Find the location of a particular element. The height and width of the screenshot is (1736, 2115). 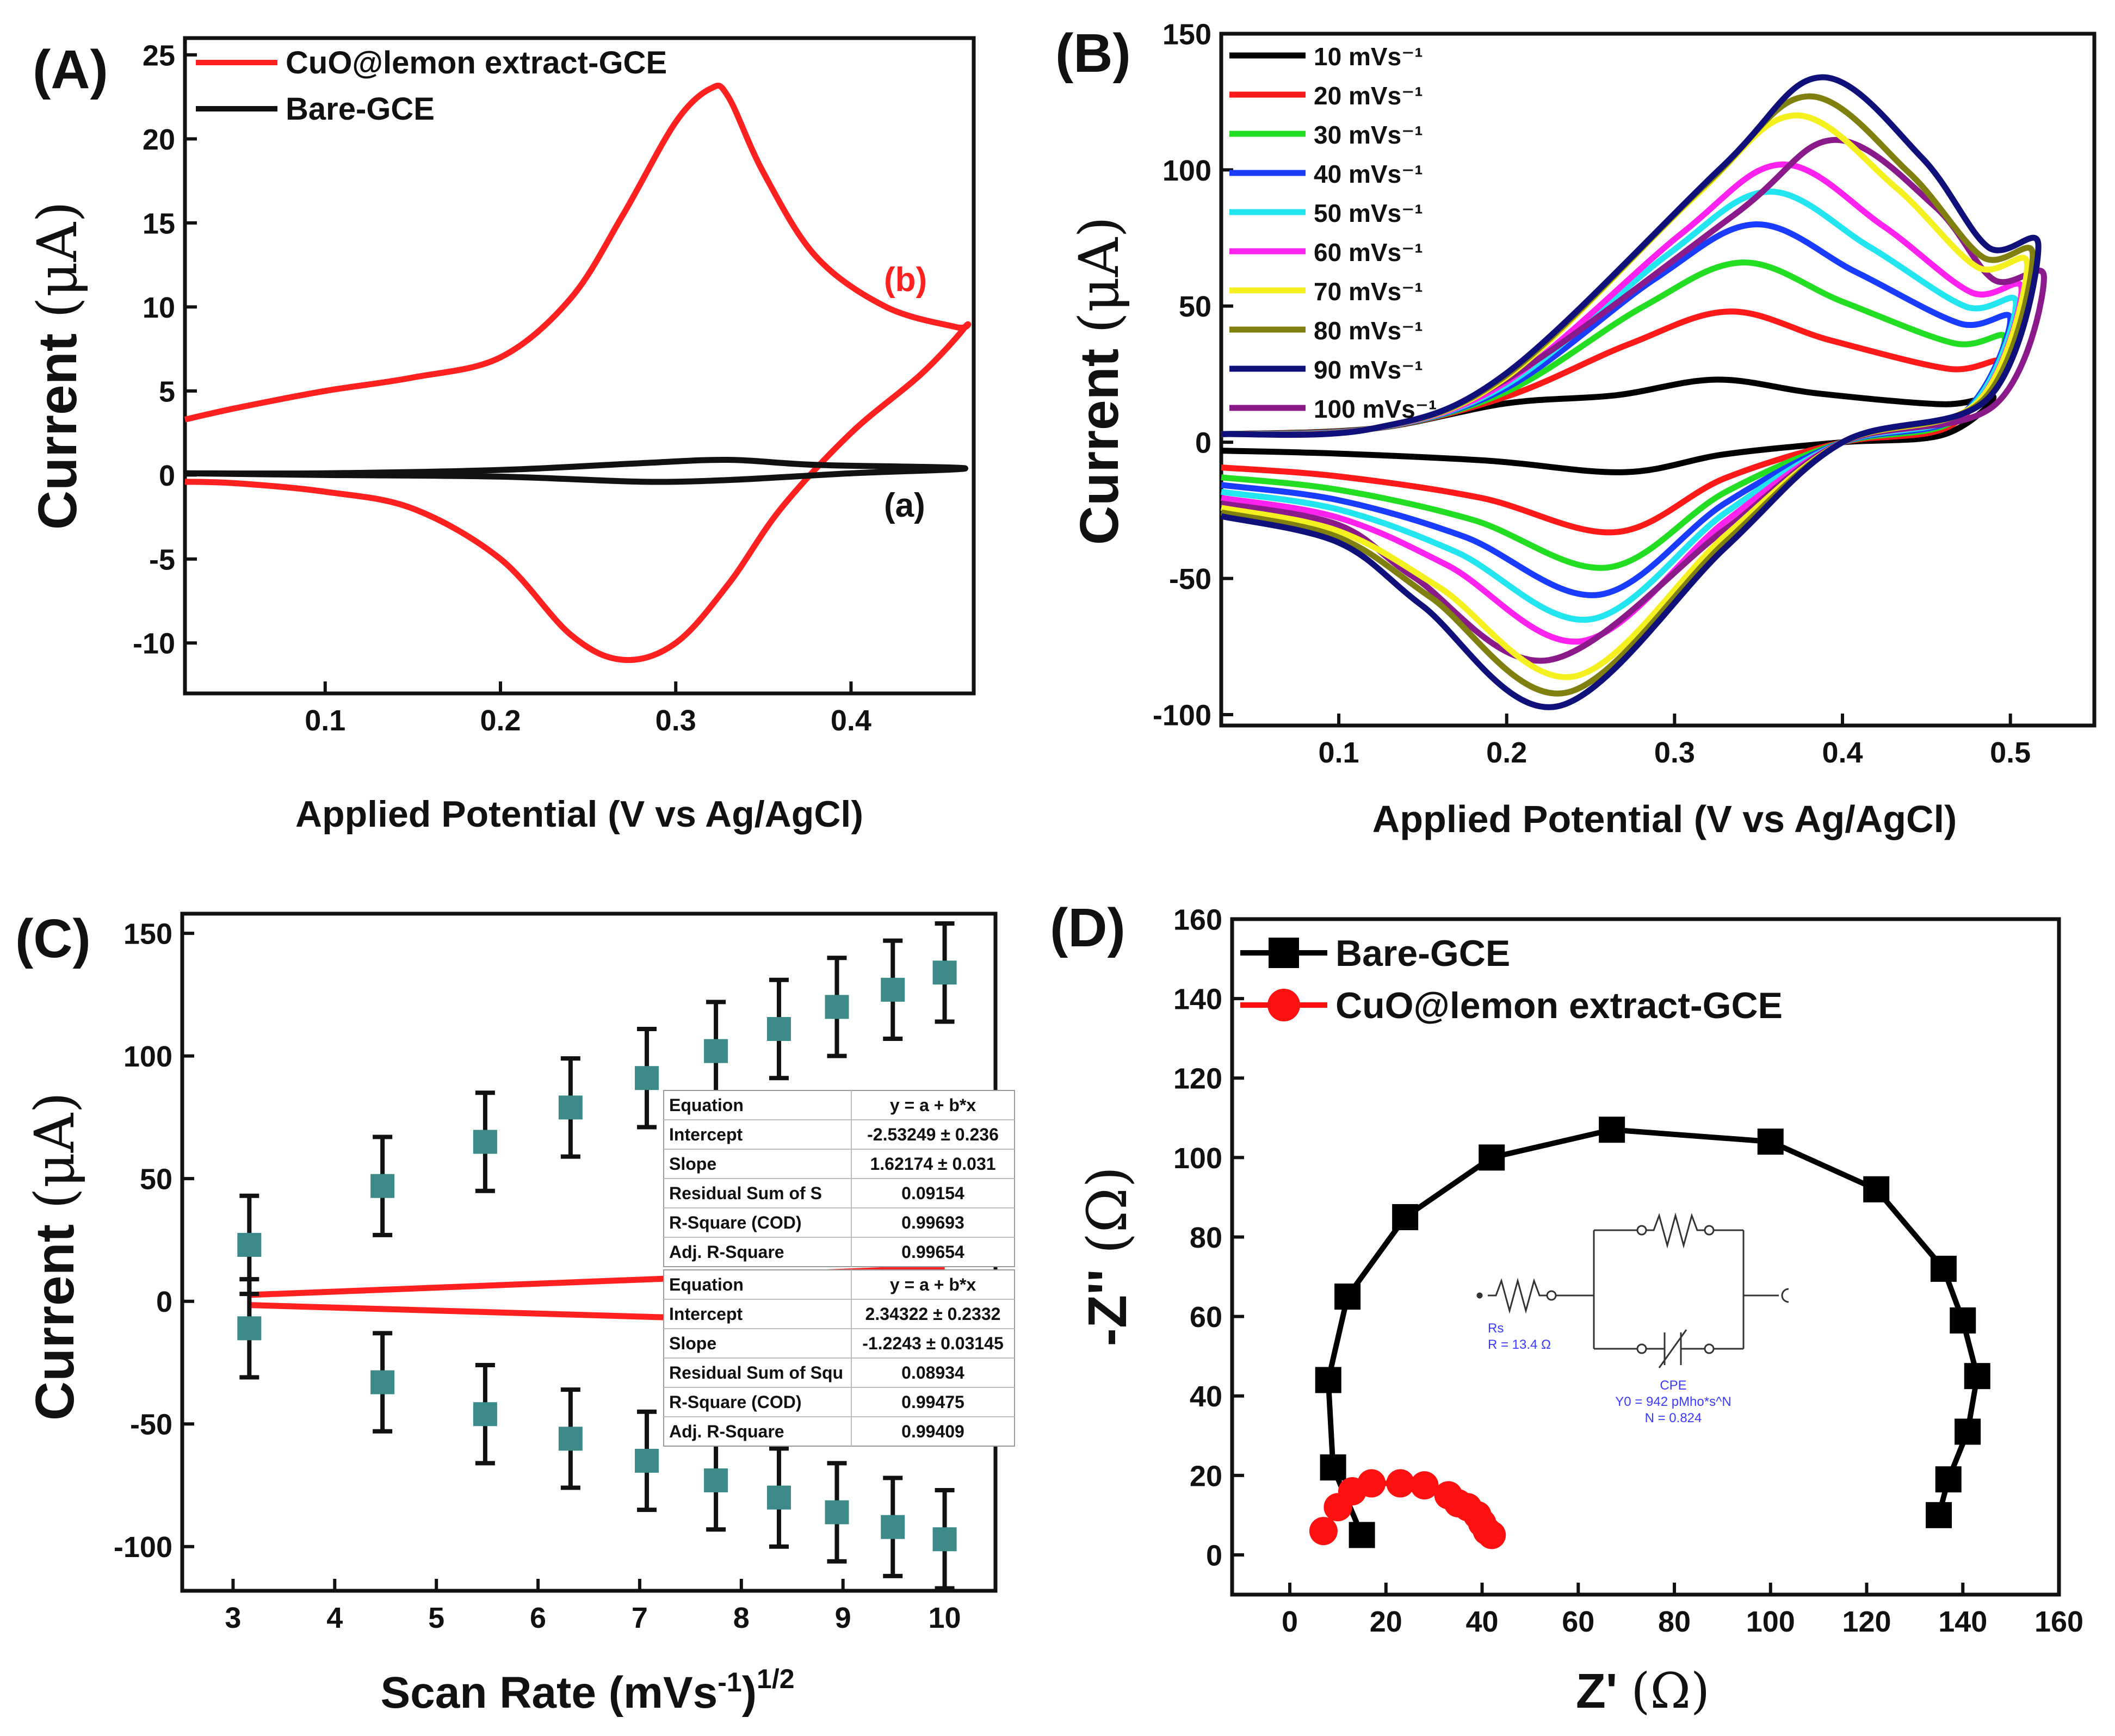

x-tick-label: 0.4 is located at coordinates (851, 720).